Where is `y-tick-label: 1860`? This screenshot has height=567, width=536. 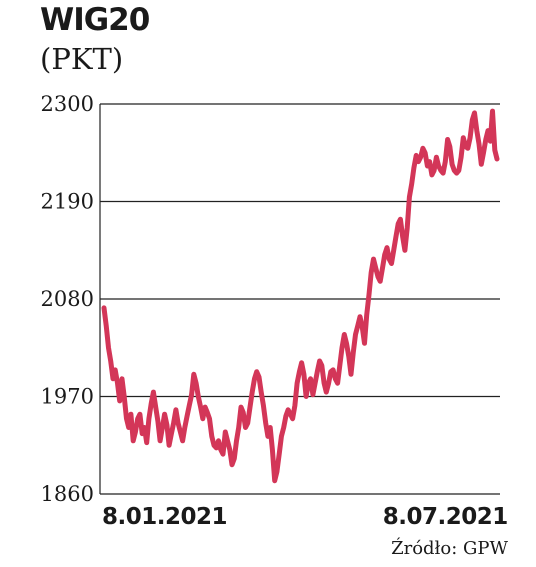 y-tick-label: 1860 is located at coordinates (67, 494).